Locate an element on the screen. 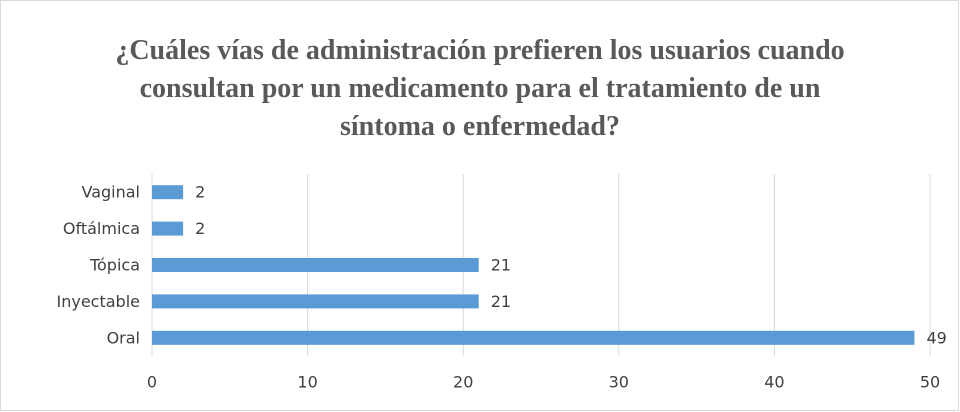 This screenshot has height=412, width=960. x-tick-label: 40 is located at coordinates (774, 382).